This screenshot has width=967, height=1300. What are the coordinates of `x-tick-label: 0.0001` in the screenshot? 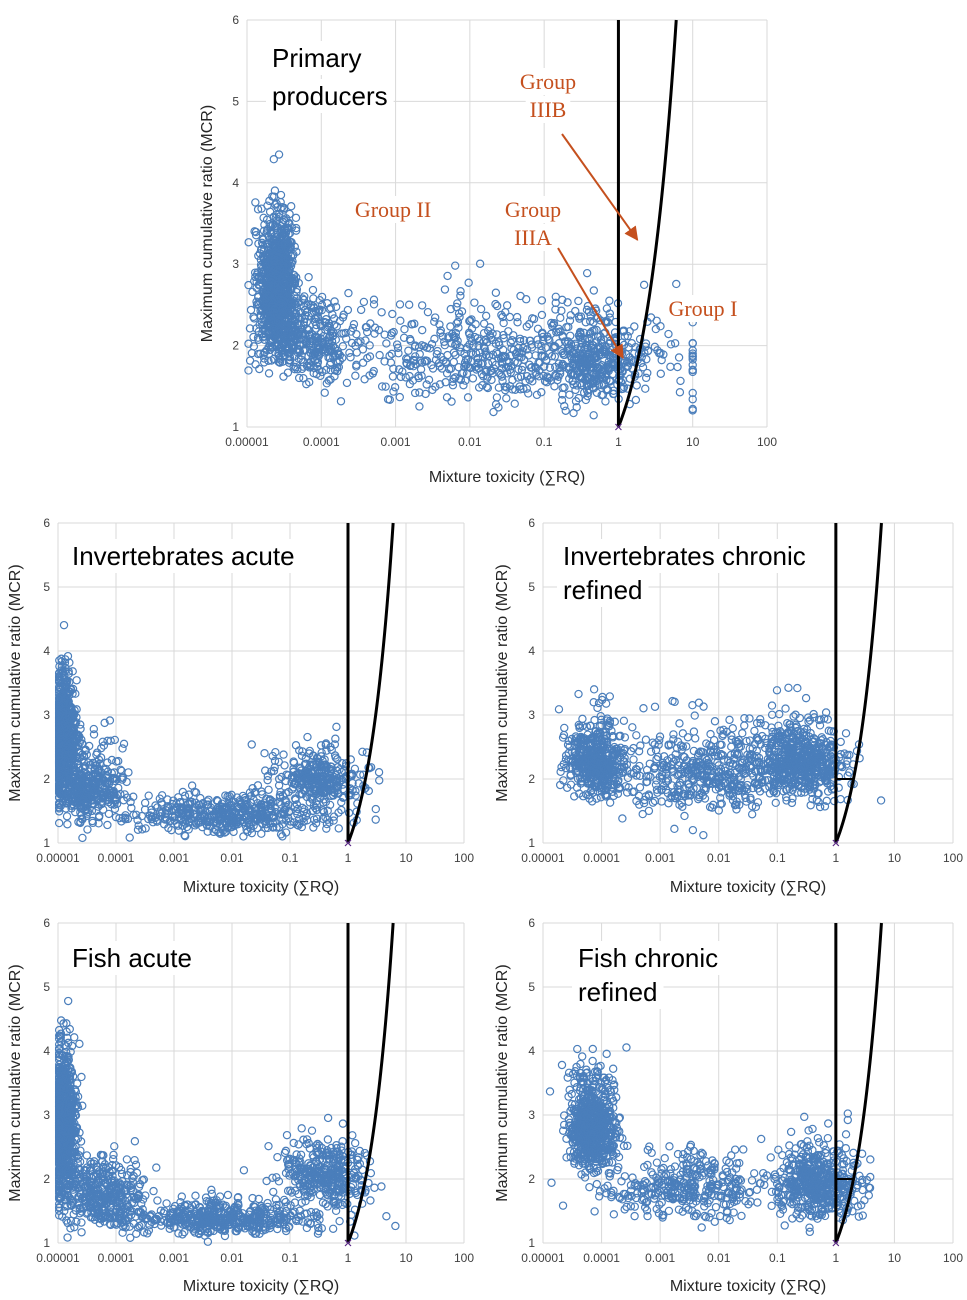 It's located at (601, 858).